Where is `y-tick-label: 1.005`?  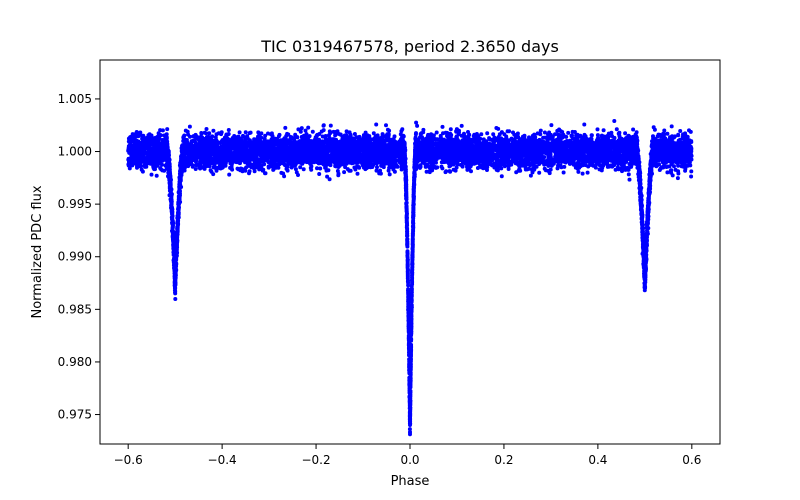
y-tick-label: 1.005 is located at coordinates (75, 99).